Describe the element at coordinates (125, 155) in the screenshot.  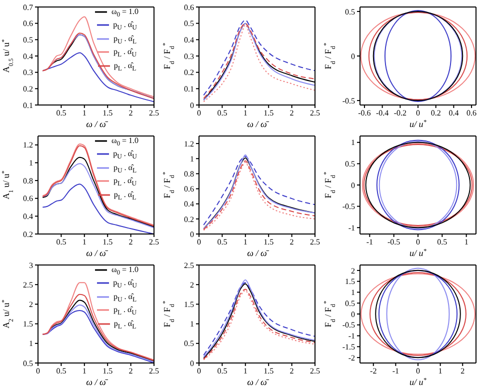
I see `legend-label: p$_{U}$ . α̂$_{U}$` at that location.